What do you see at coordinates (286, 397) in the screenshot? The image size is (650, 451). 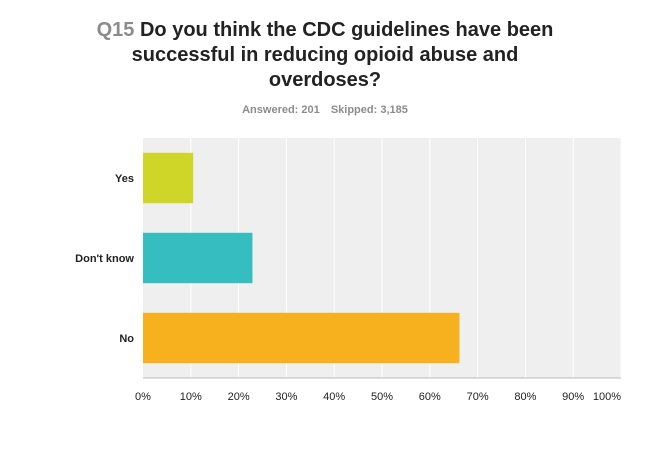 I see `x-tick-label: 30%` at bounding box center [286, 397].